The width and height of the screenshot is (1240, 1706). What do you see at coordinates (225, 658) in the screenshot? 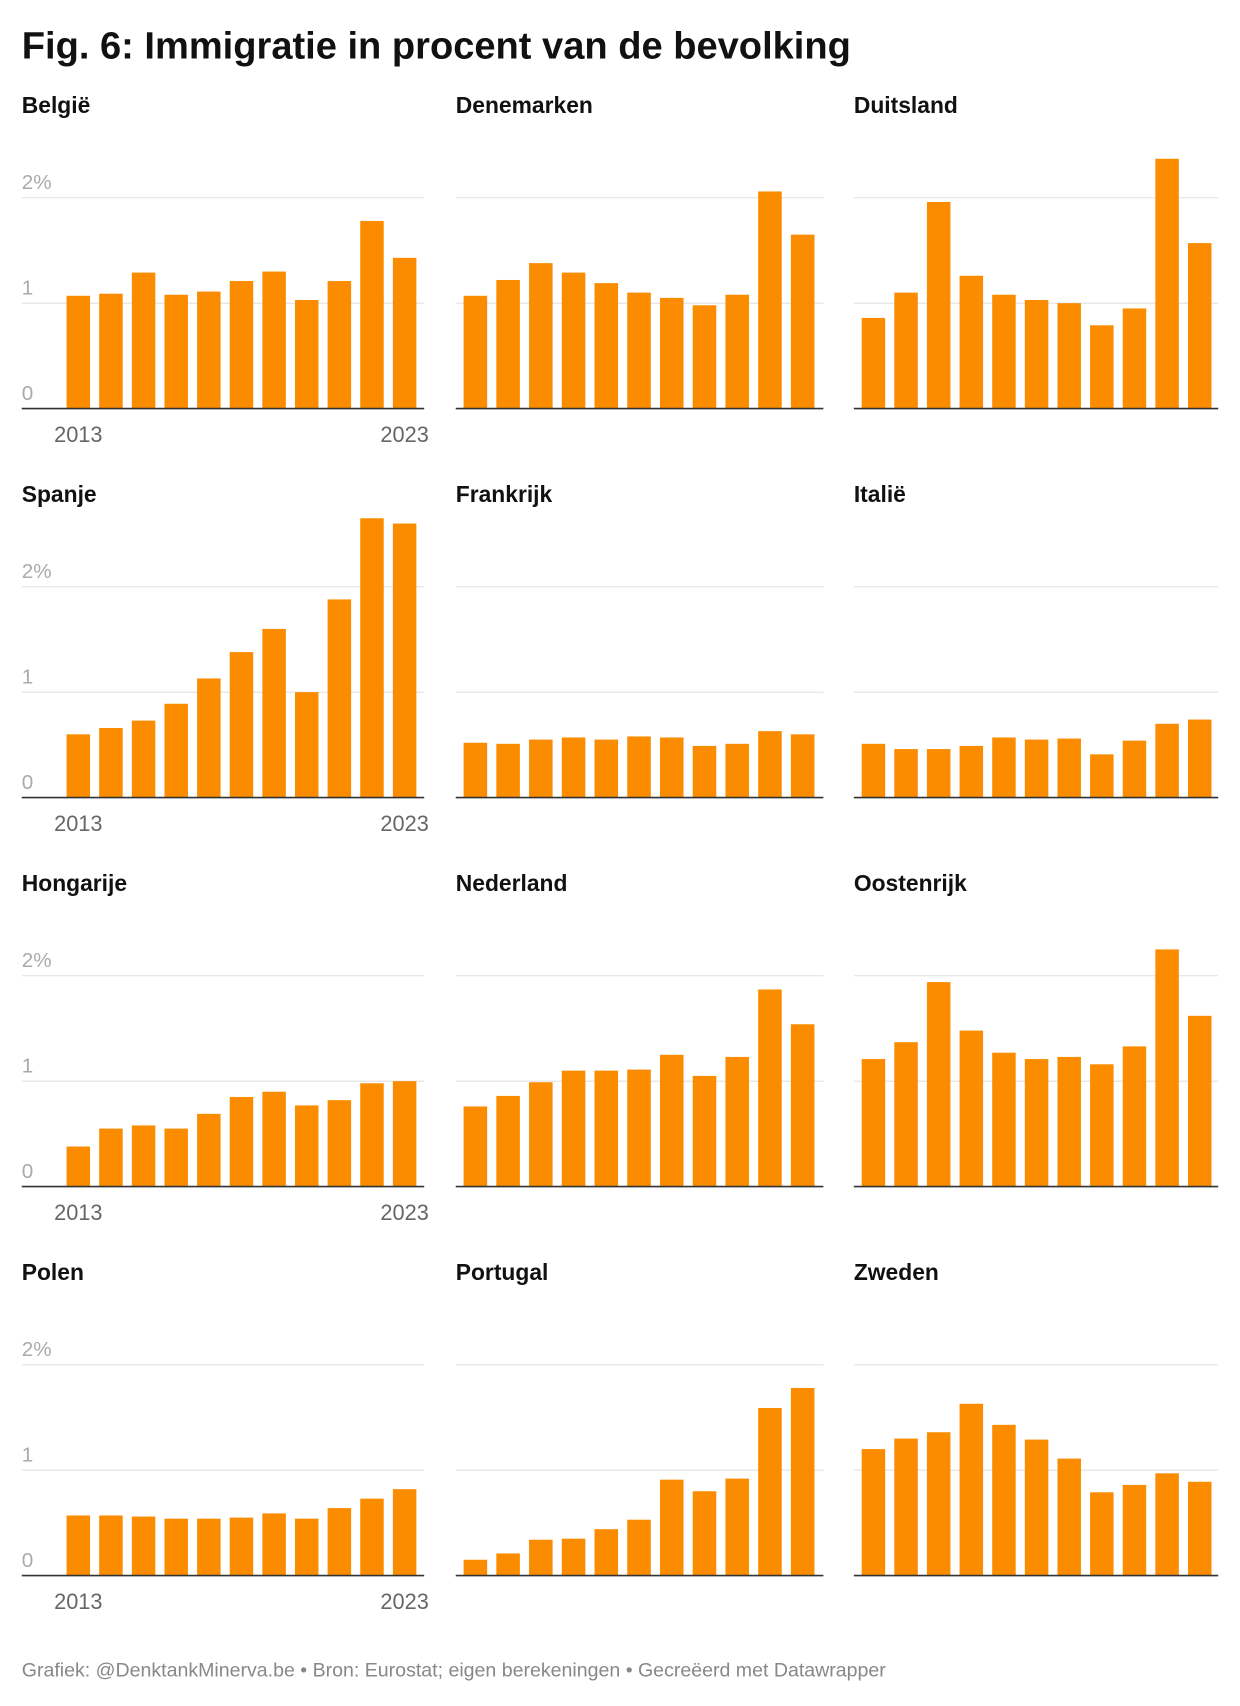
I see `small-multiple: Spanje 0 1 2% 2013 2023` at bounding box center [225, 658].